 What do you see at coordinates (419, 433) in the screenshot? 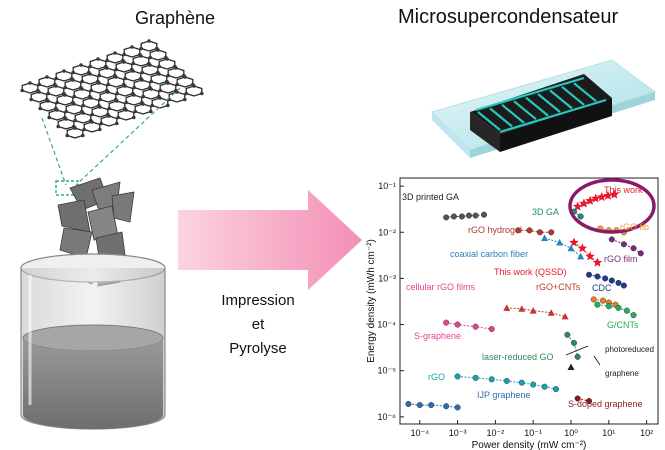
I see `x-tick-label: 10⁻⁴` at bounding box center [419, 433].